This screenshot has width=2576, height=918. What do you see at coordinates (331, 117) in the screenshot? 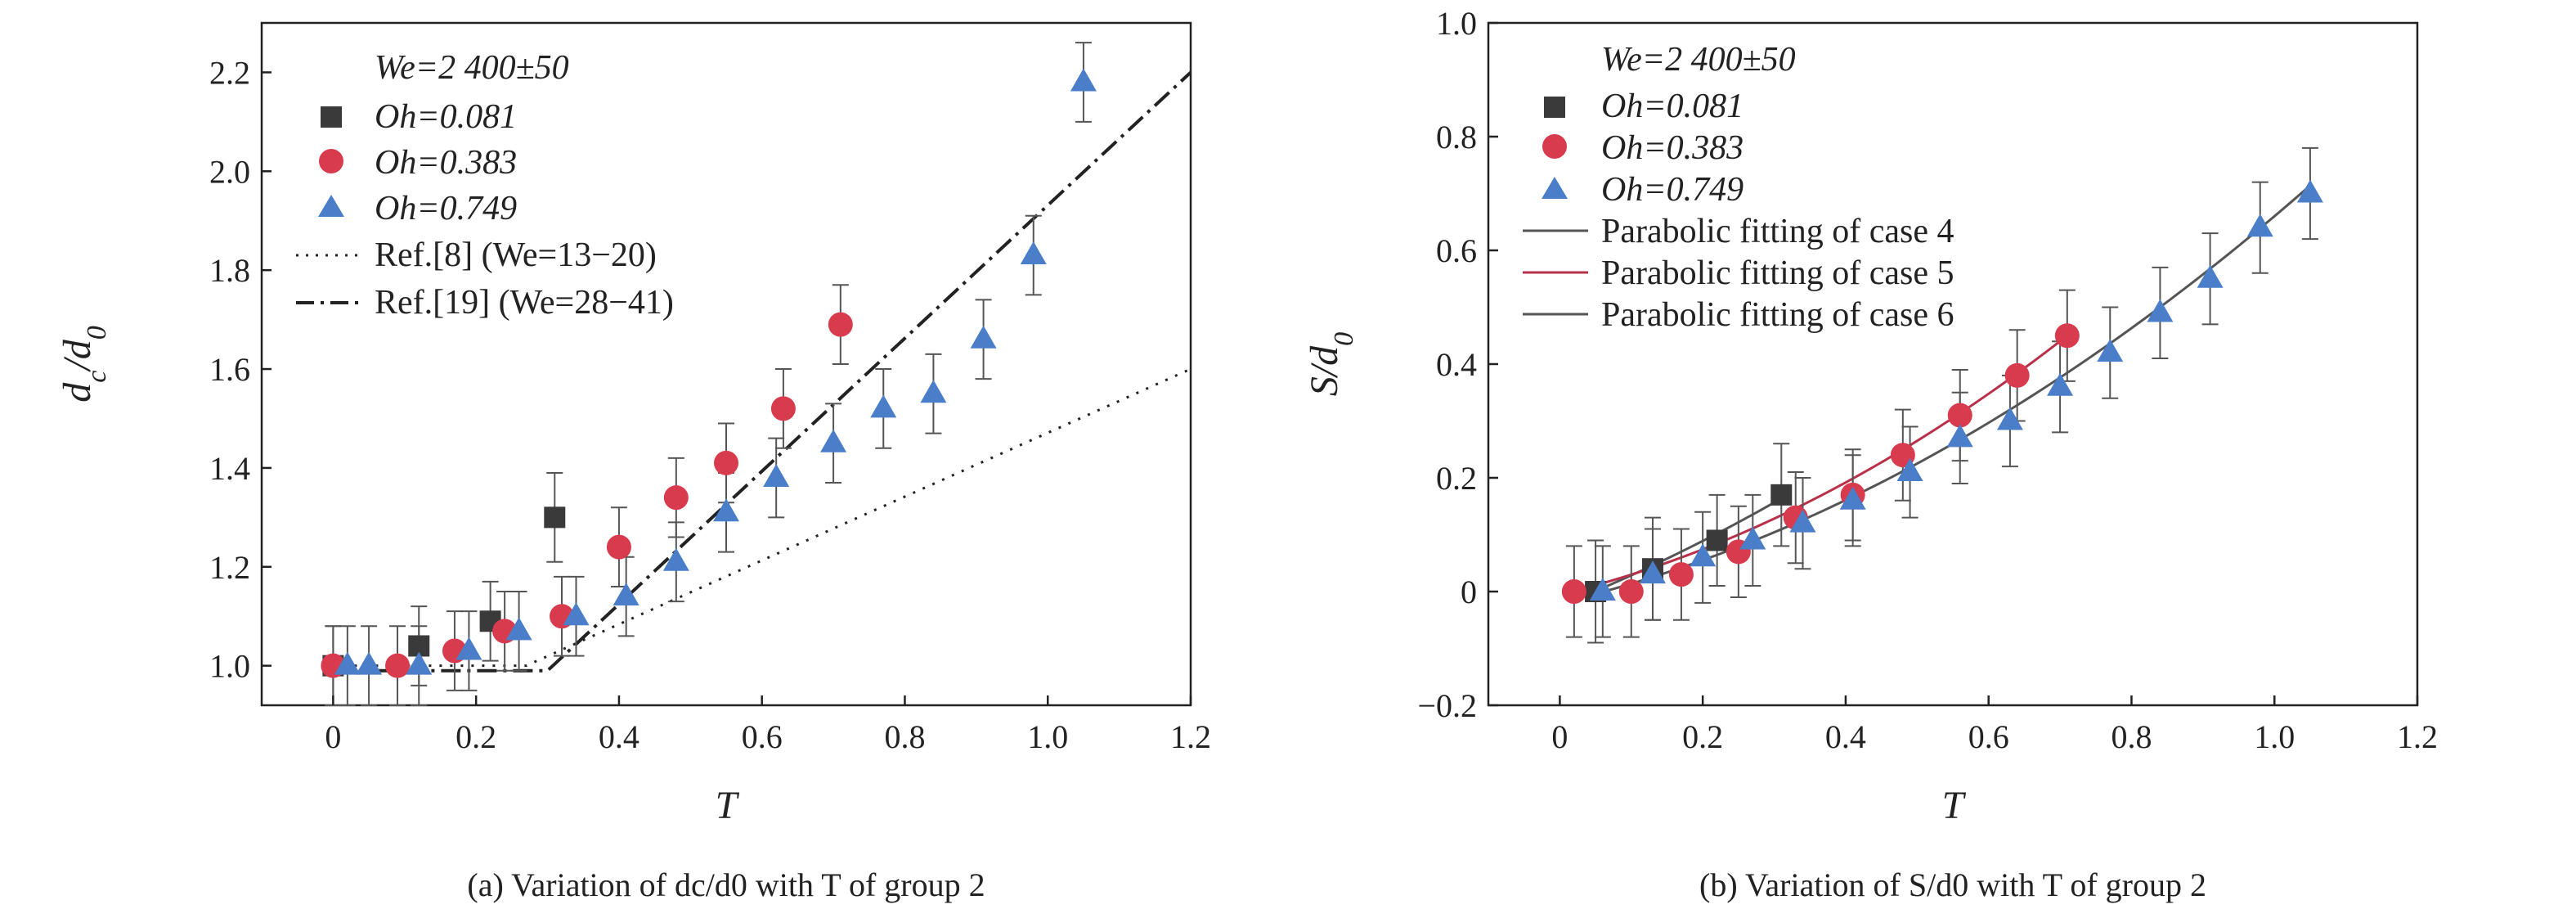
I see `legend-a-square-marker` at bounding box center [331, 117].